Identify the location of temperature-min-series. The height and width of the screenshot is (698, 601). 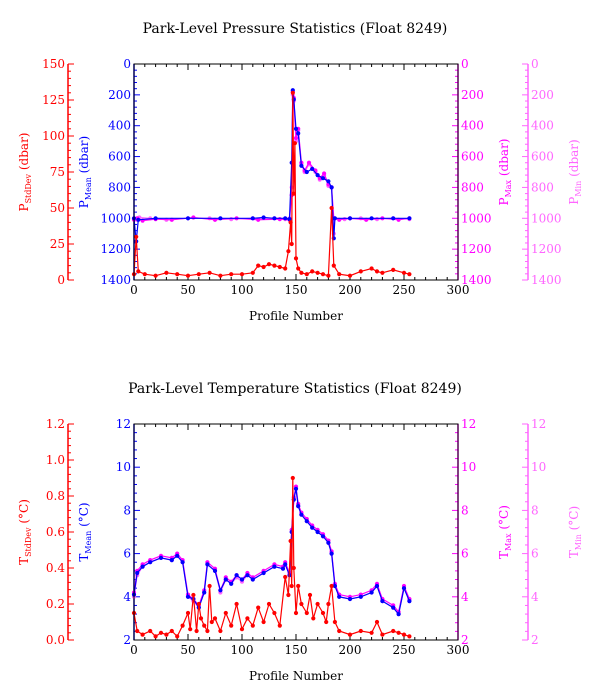
(271, 551).